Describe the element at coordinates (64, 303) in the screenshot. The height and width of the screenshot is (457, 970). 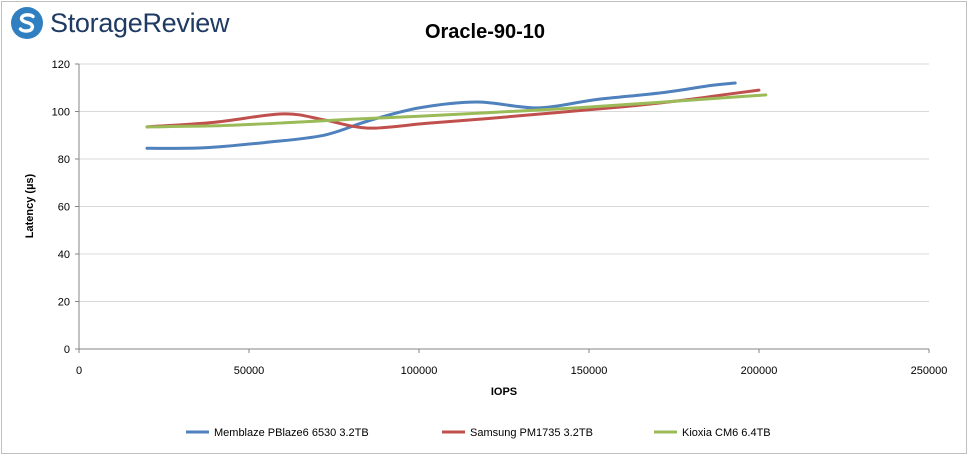
I see `y-tick-label: 20` at that location.